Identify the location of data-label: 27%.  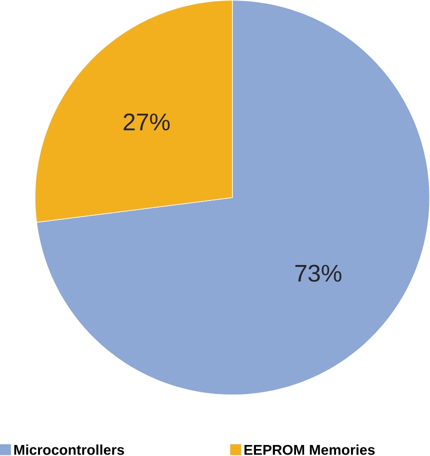
(147, 121).